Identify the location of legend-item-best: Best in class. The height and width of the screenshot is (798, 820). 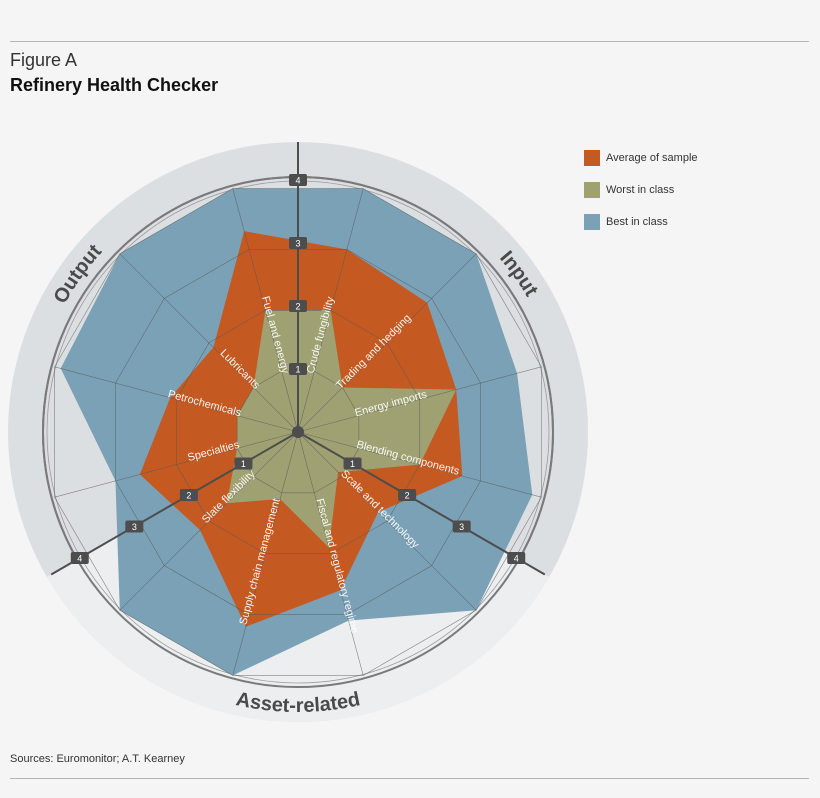
(641, 222).